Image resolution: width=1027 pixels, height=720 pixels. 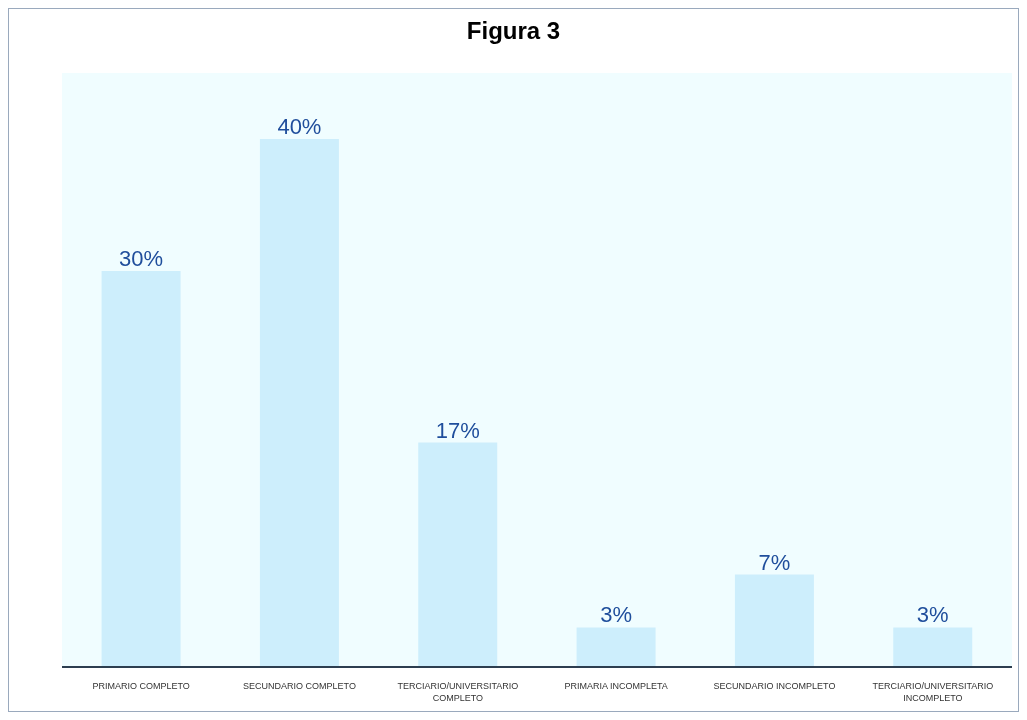 I want to click on x-tick-label: TERCIARIO/UNIVERSITARIO COMPLETO, so click(x=458, y=692).